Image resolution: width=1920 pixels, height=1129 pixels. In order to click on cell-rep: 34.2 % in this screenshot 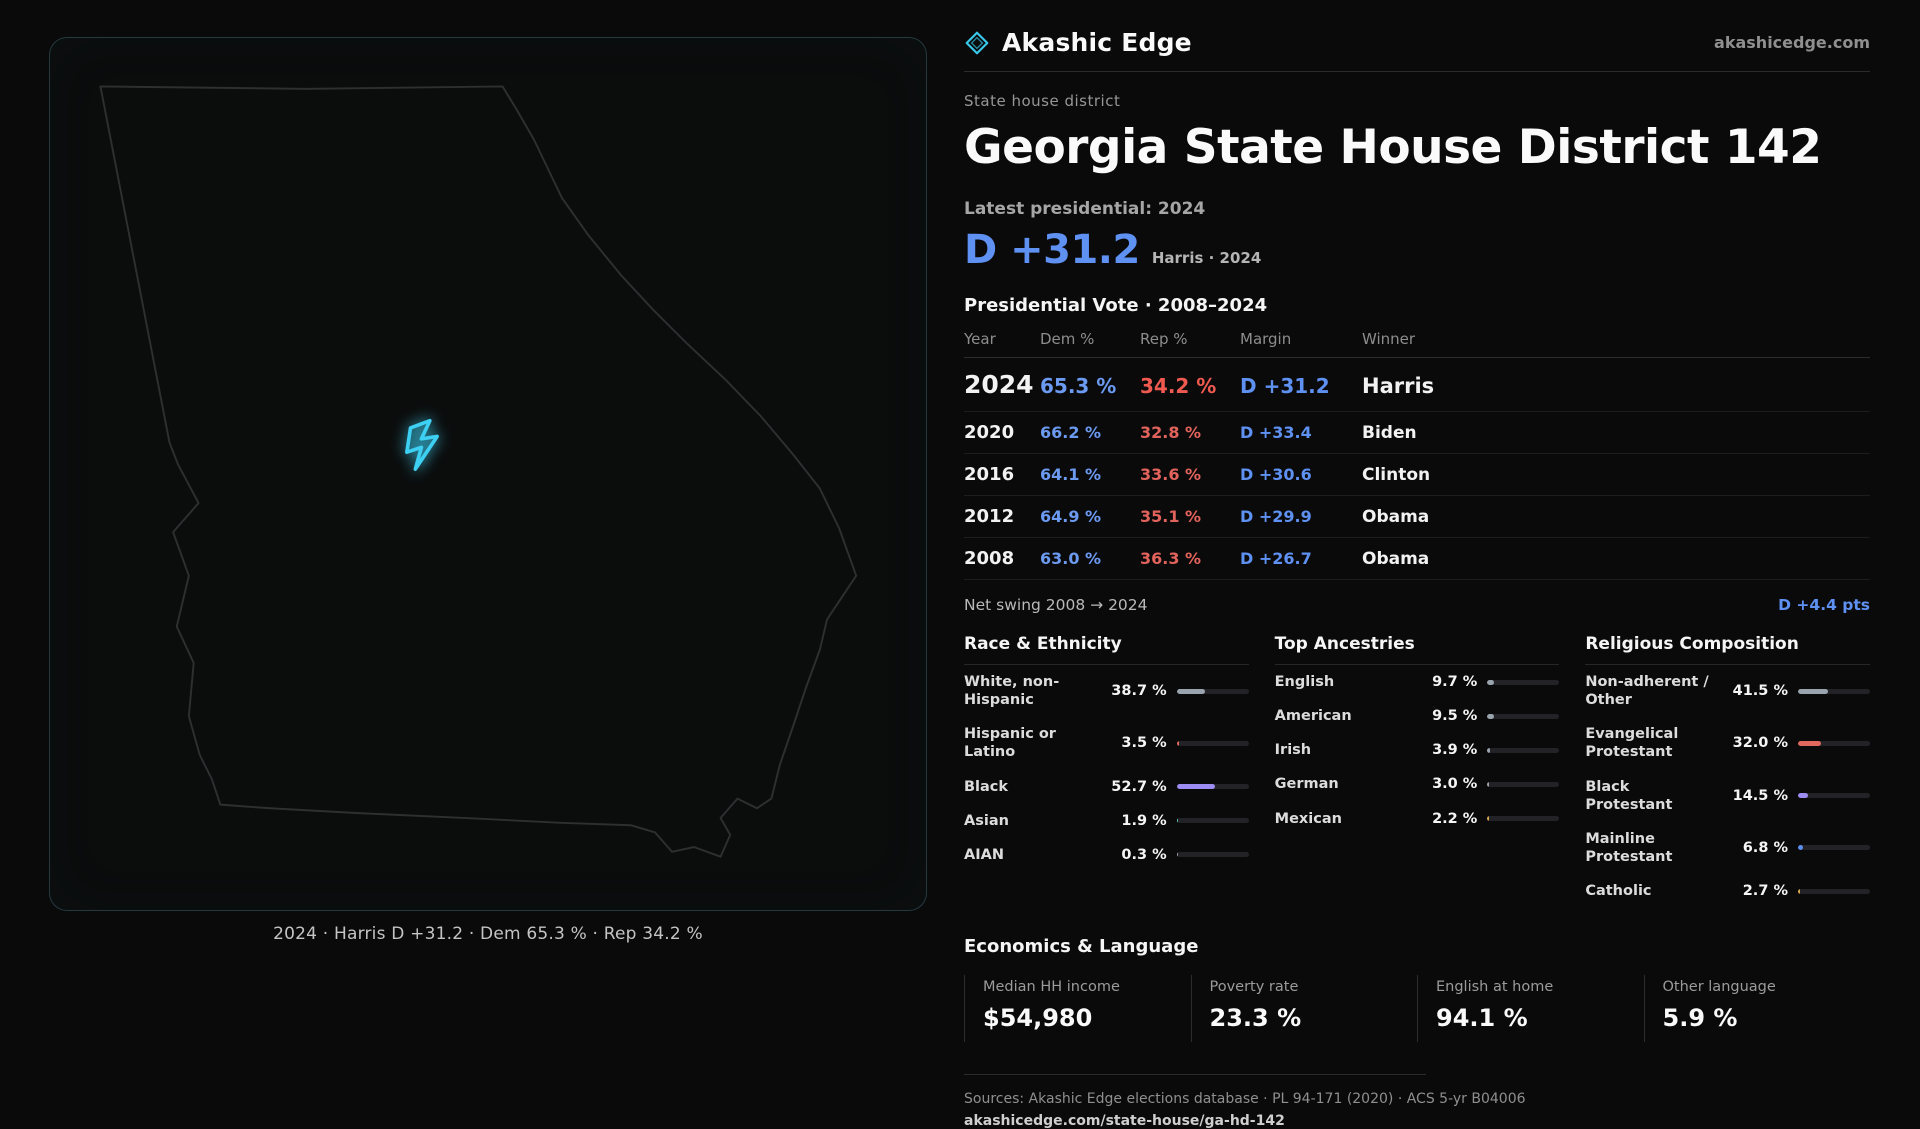, I will do `click(1178, 386)`.